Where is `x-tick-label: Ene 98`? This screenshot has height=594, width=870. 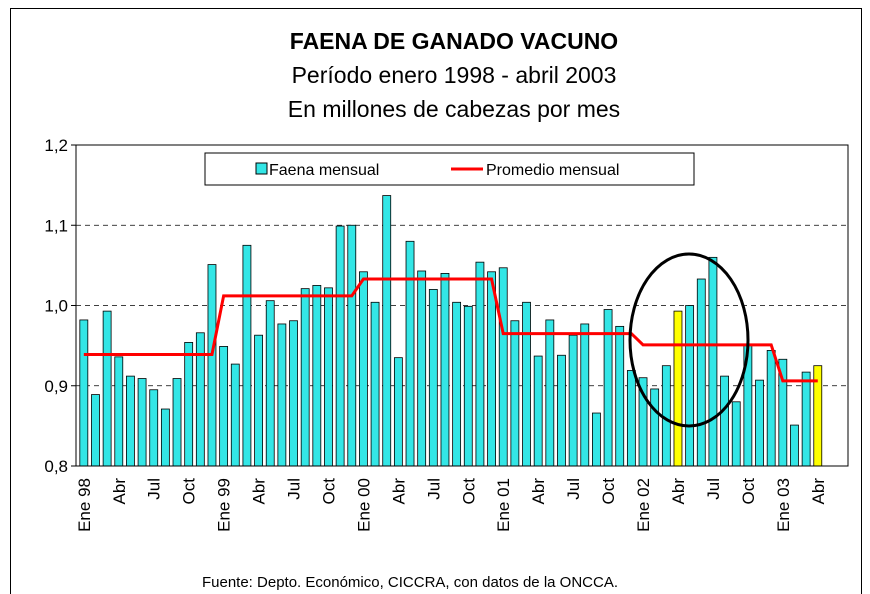
x-tick-label: Ene 98 is located at coordinates (84, 505).